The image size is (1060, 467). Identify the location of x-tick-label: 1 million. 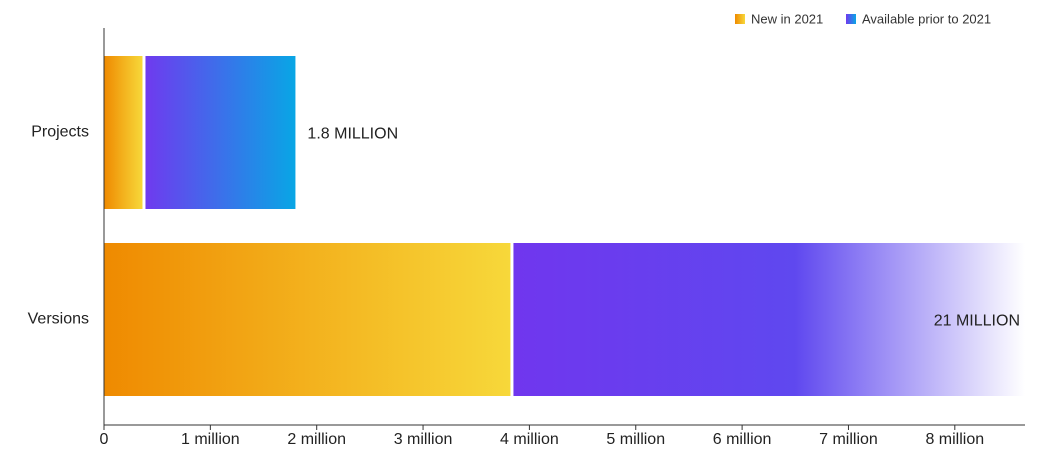
(210, 439).